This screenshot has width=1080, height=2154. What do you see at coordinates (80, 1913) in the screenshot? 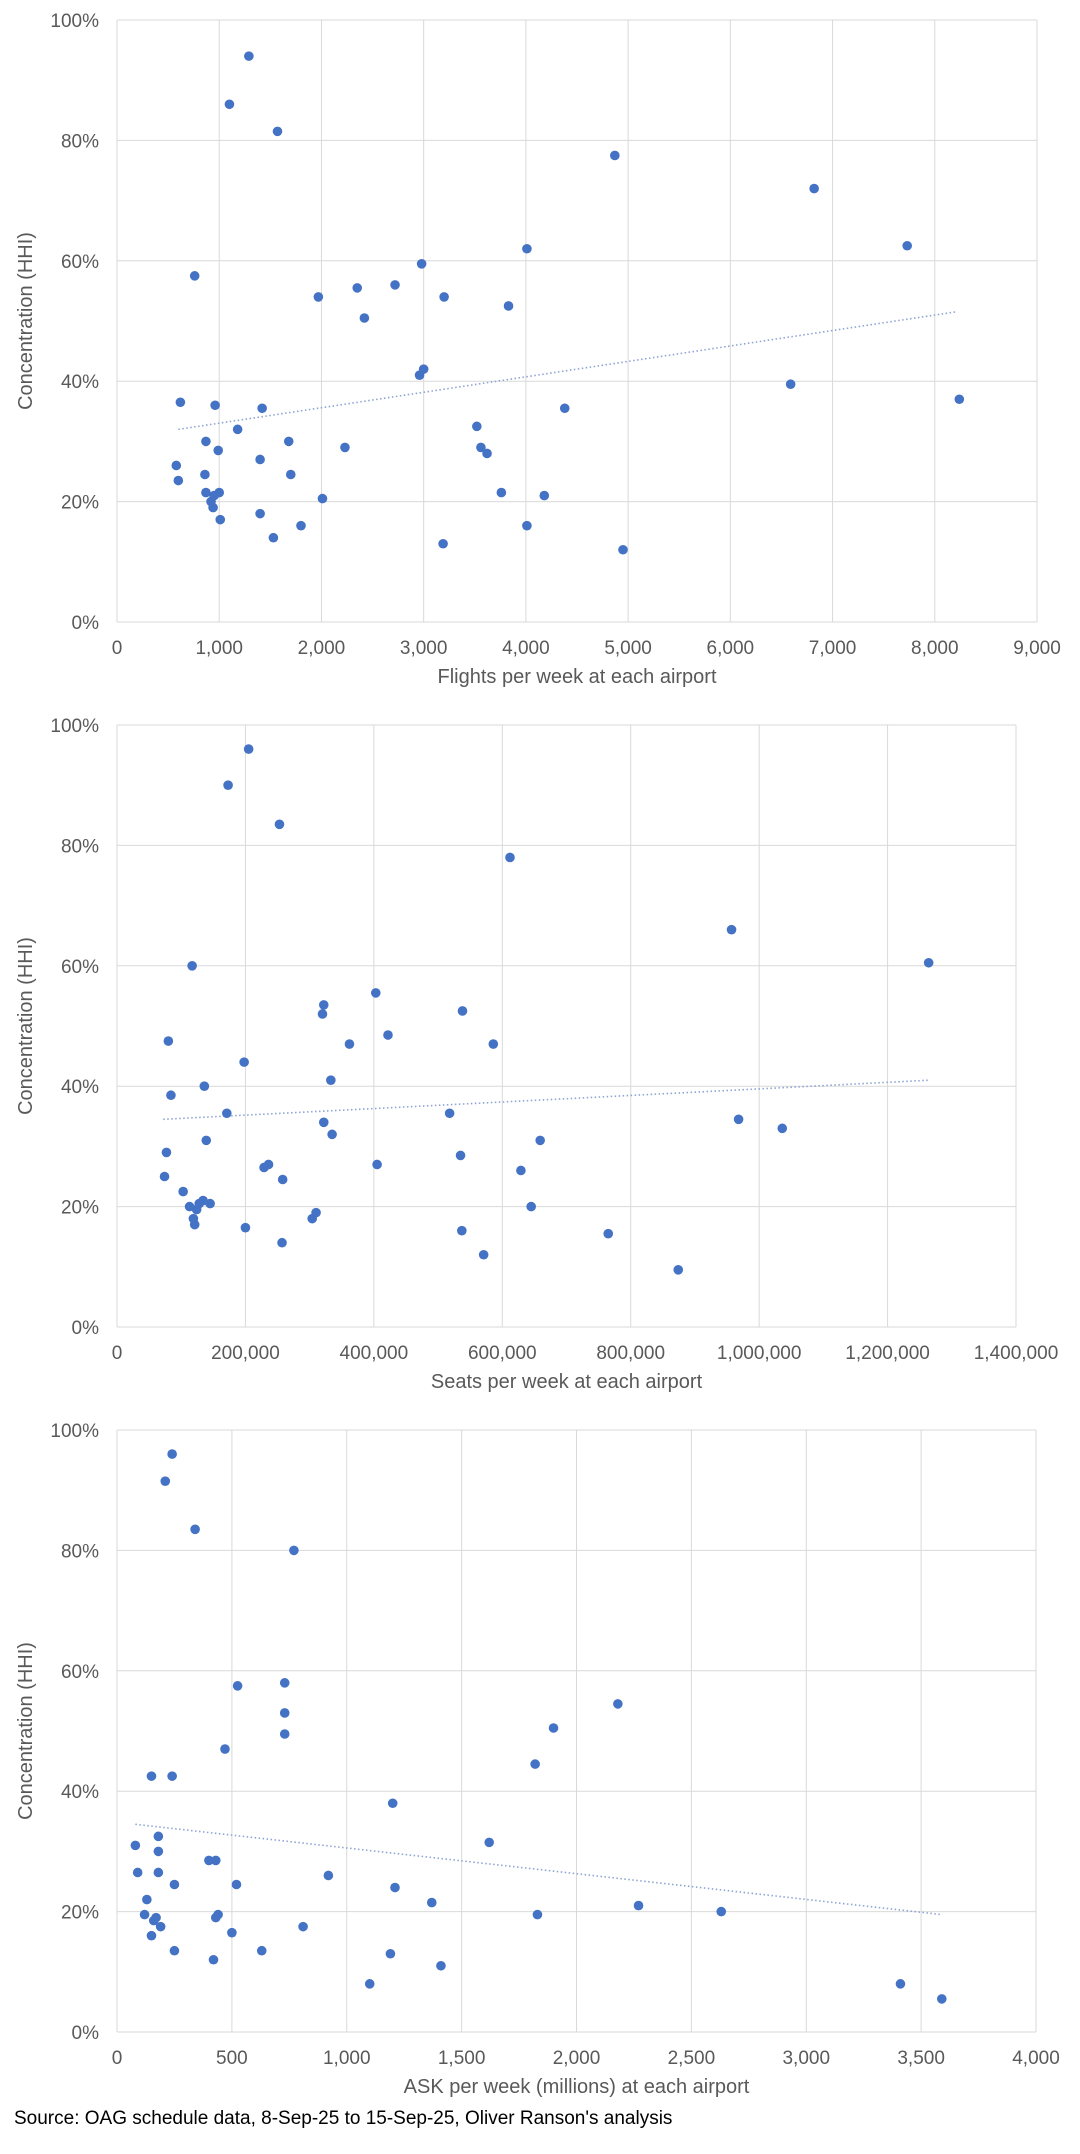
I see `y-tick-label: 20%` at bounding box center [80, 1913].